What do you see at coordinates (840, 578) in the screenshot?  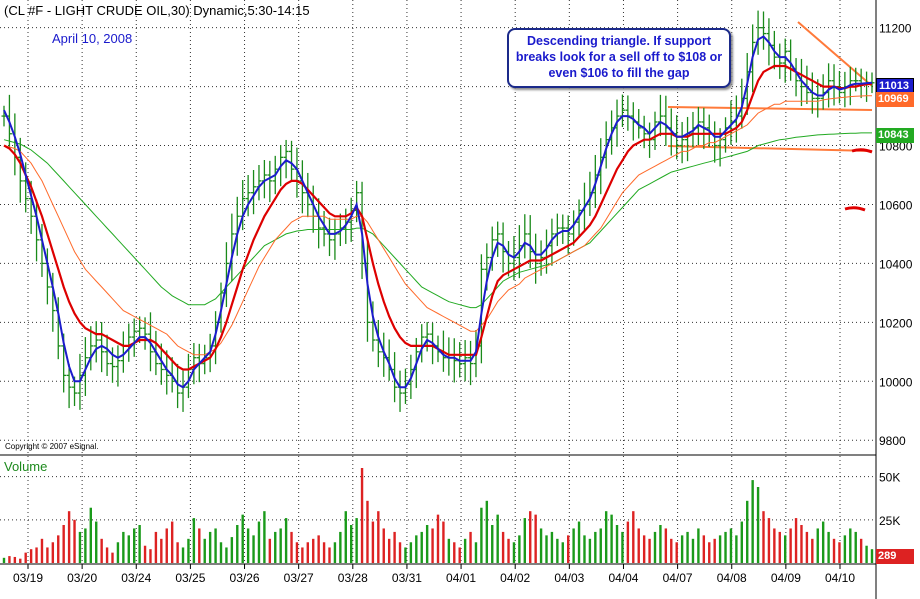 I see `x-tick-label: 04/10` at bounding box center [840, 578].